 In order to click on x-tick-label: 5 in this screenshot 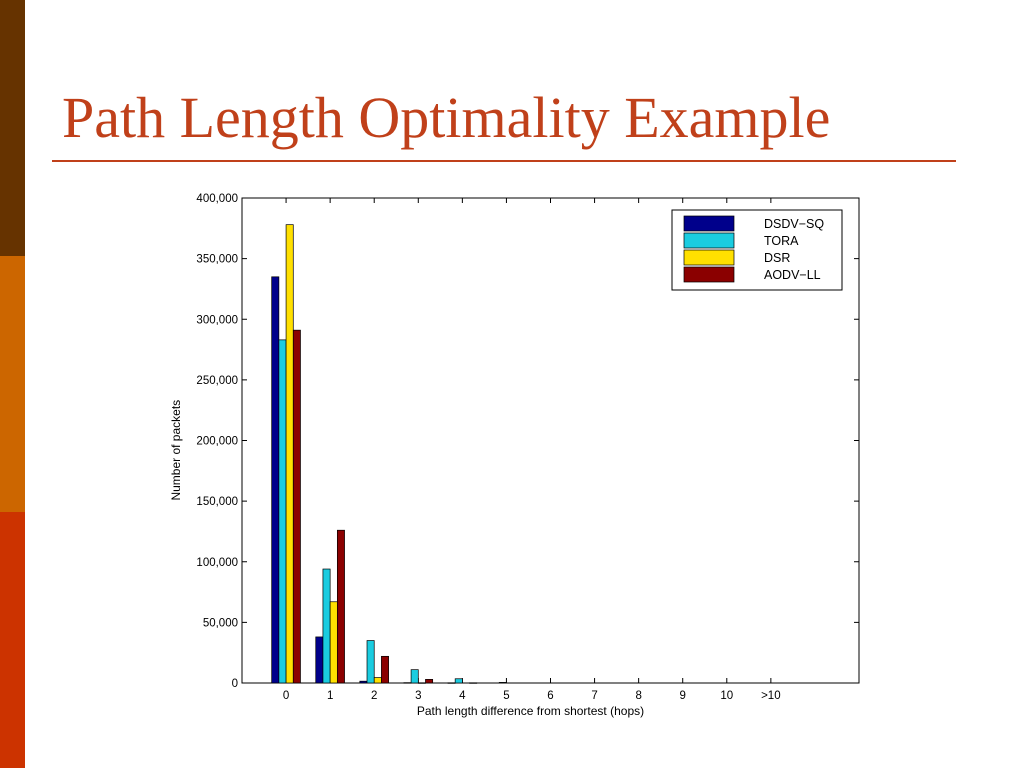, I will do `click(506, 696)`.